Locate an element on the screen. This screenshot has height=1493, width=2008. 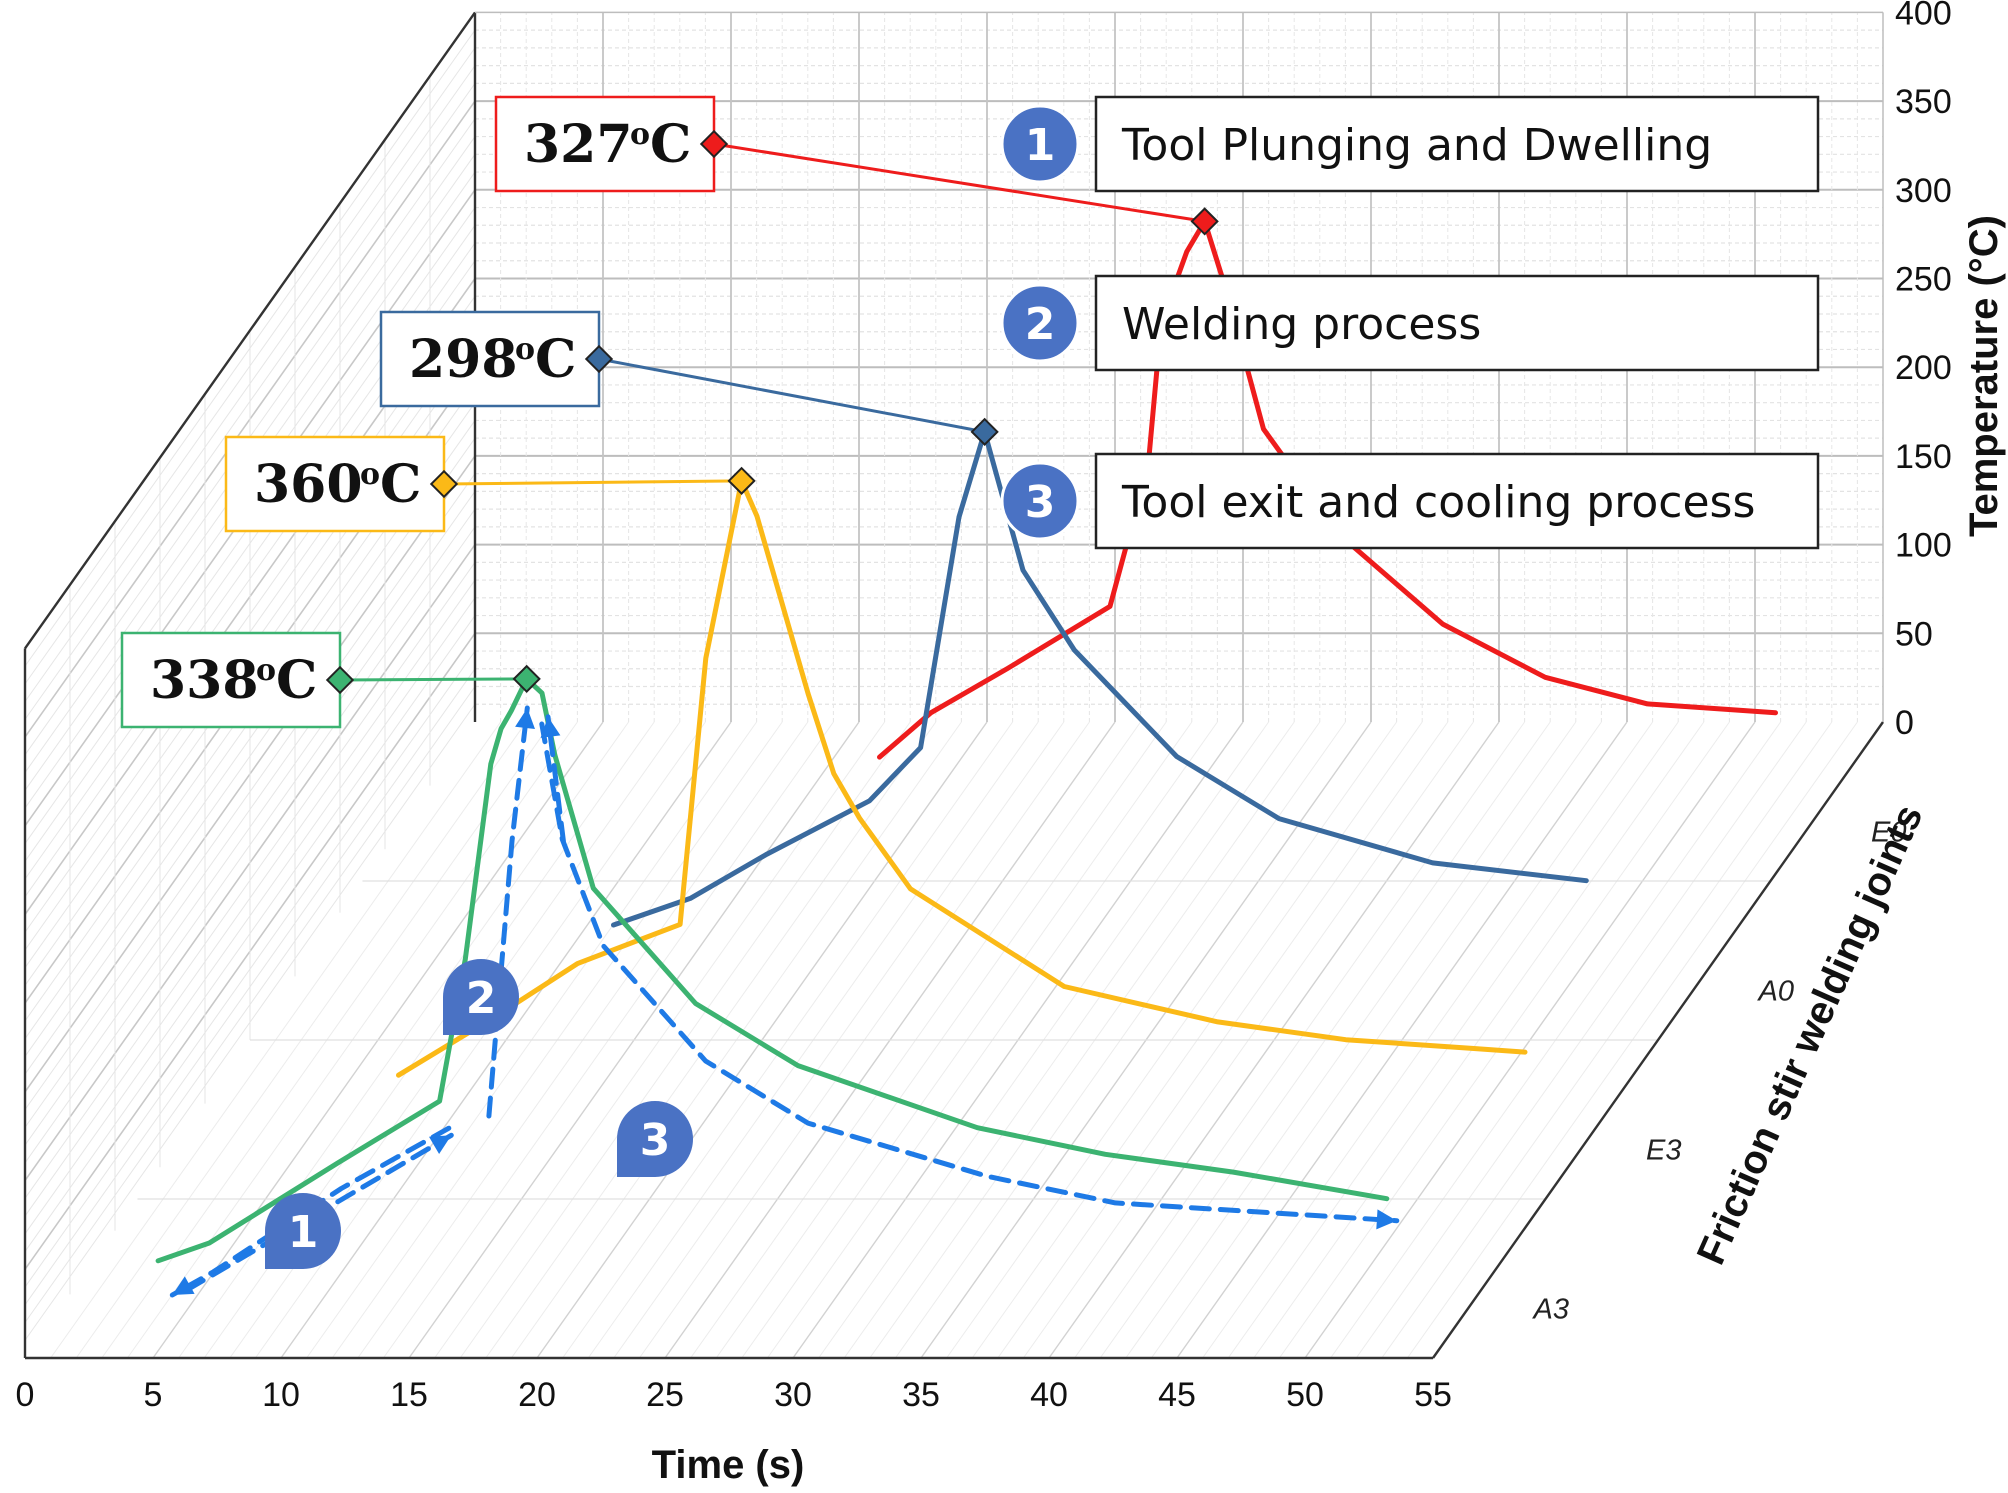
peak-value-e0: 327 is located at coordinates (578, 144).